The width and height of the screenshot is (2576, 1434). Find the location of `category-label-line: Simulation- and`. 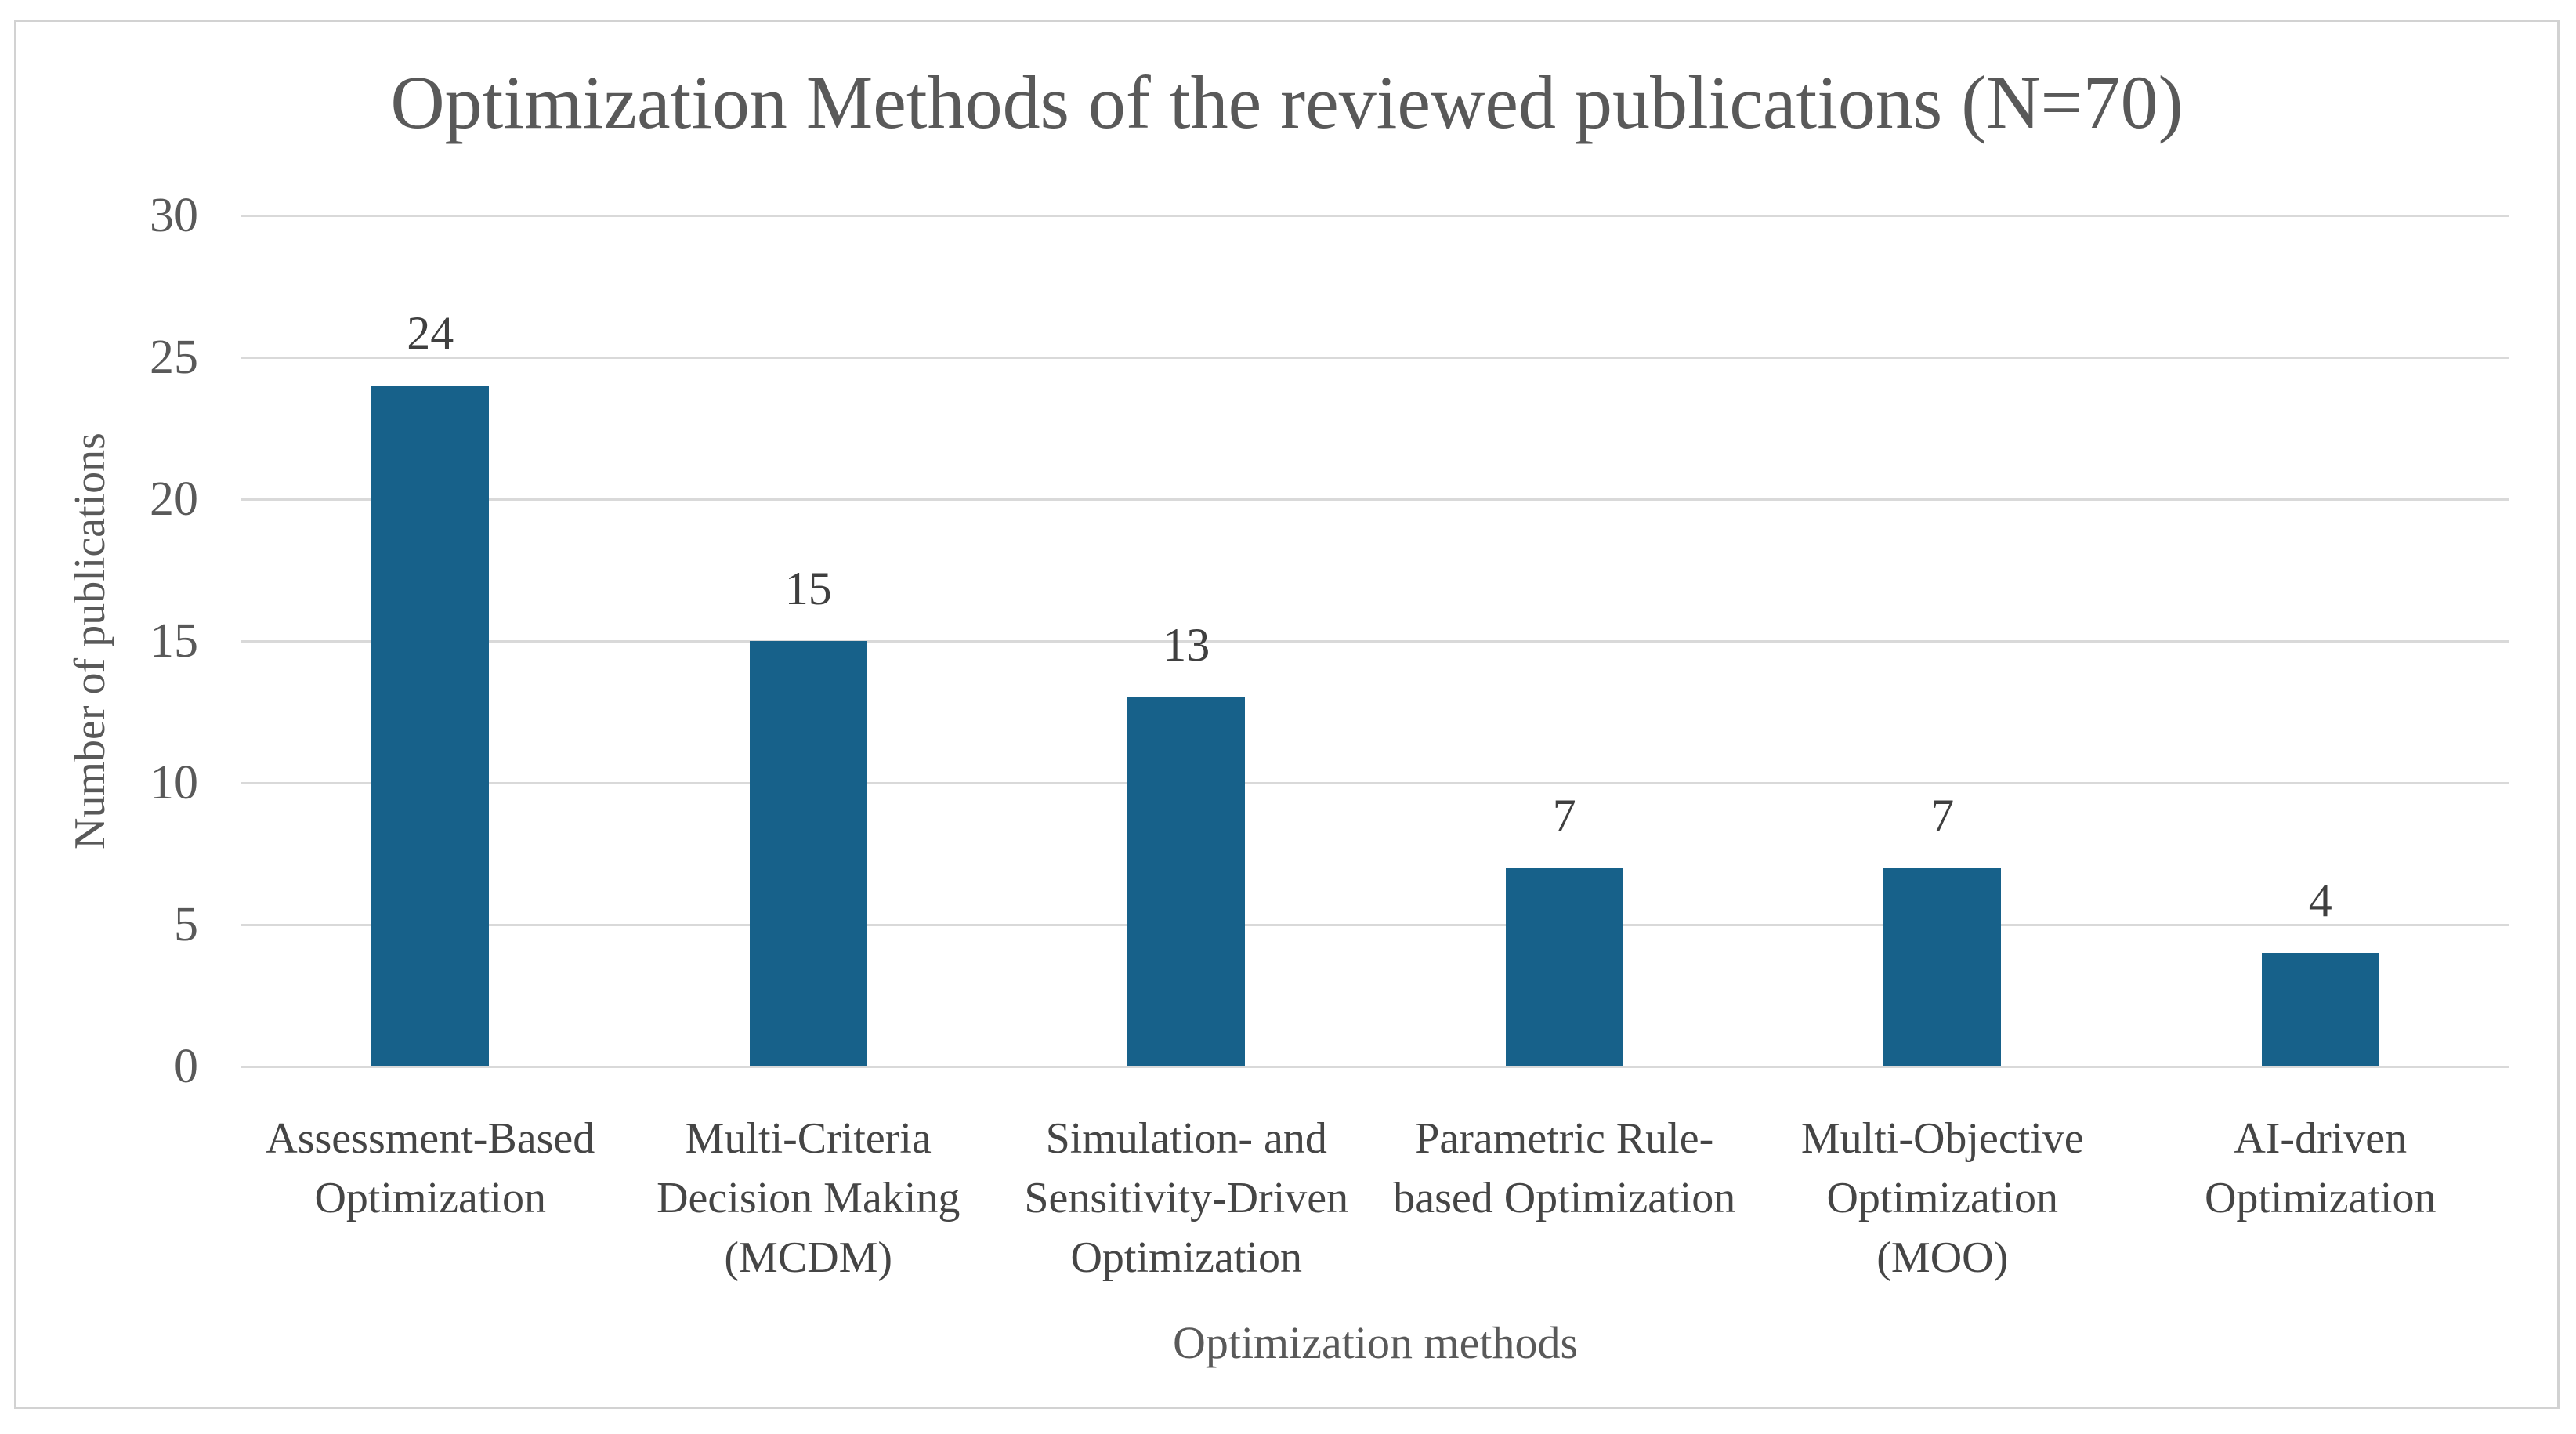

category-label-line: Simulation- and is located at coordinates (1186, 1138).